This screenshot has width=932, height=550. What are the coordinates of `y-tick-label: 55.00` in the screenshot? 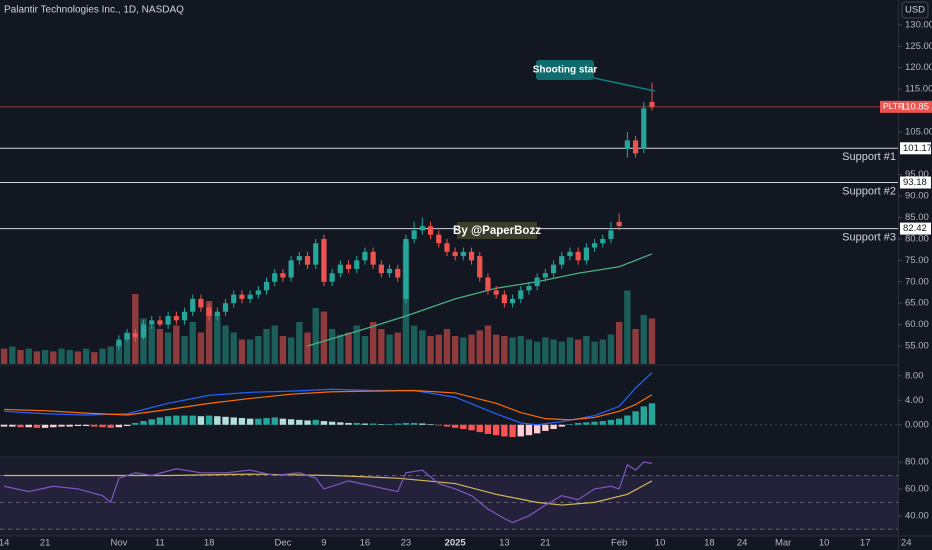 It's located at (917, 346).